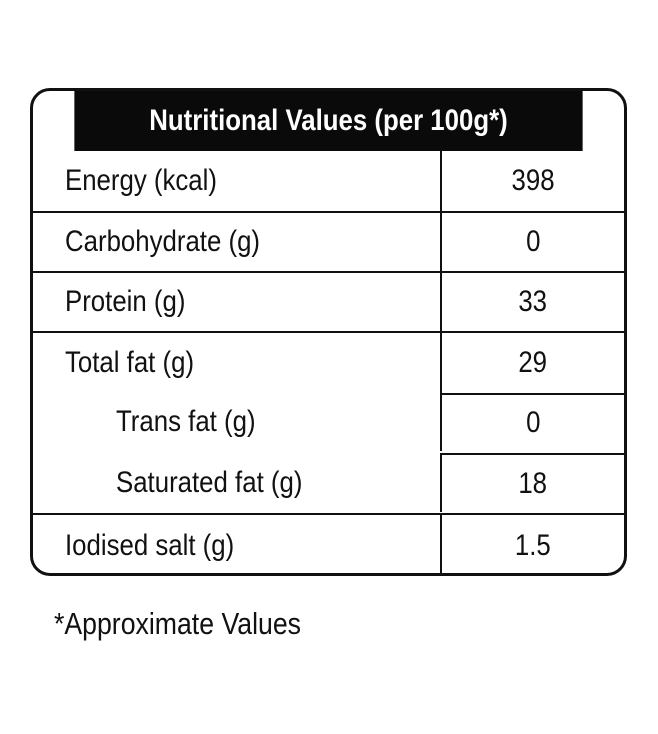 The width and height of the screenshot is (658, 734). Describe the element at coordinates (328, 301) in the screenshot. I see `table-row-protein: Protein (g) 33` at that location.